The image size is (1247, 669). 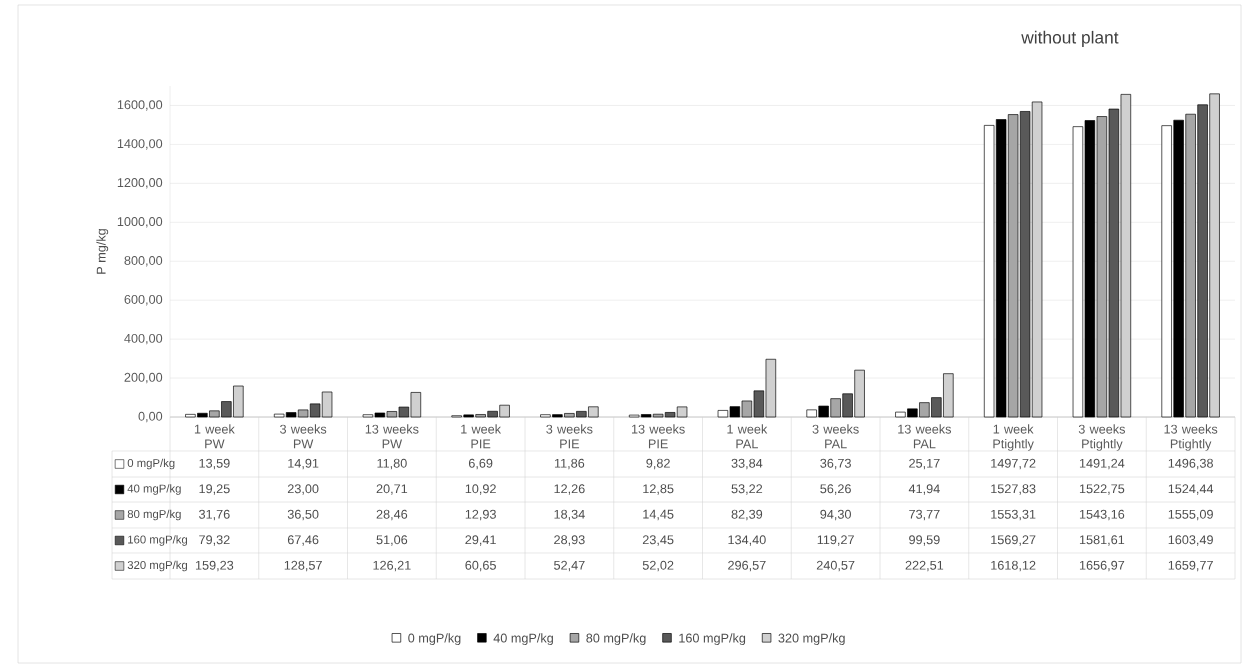 I want to click on data-label: 222,51, so click(x=924, y=566).